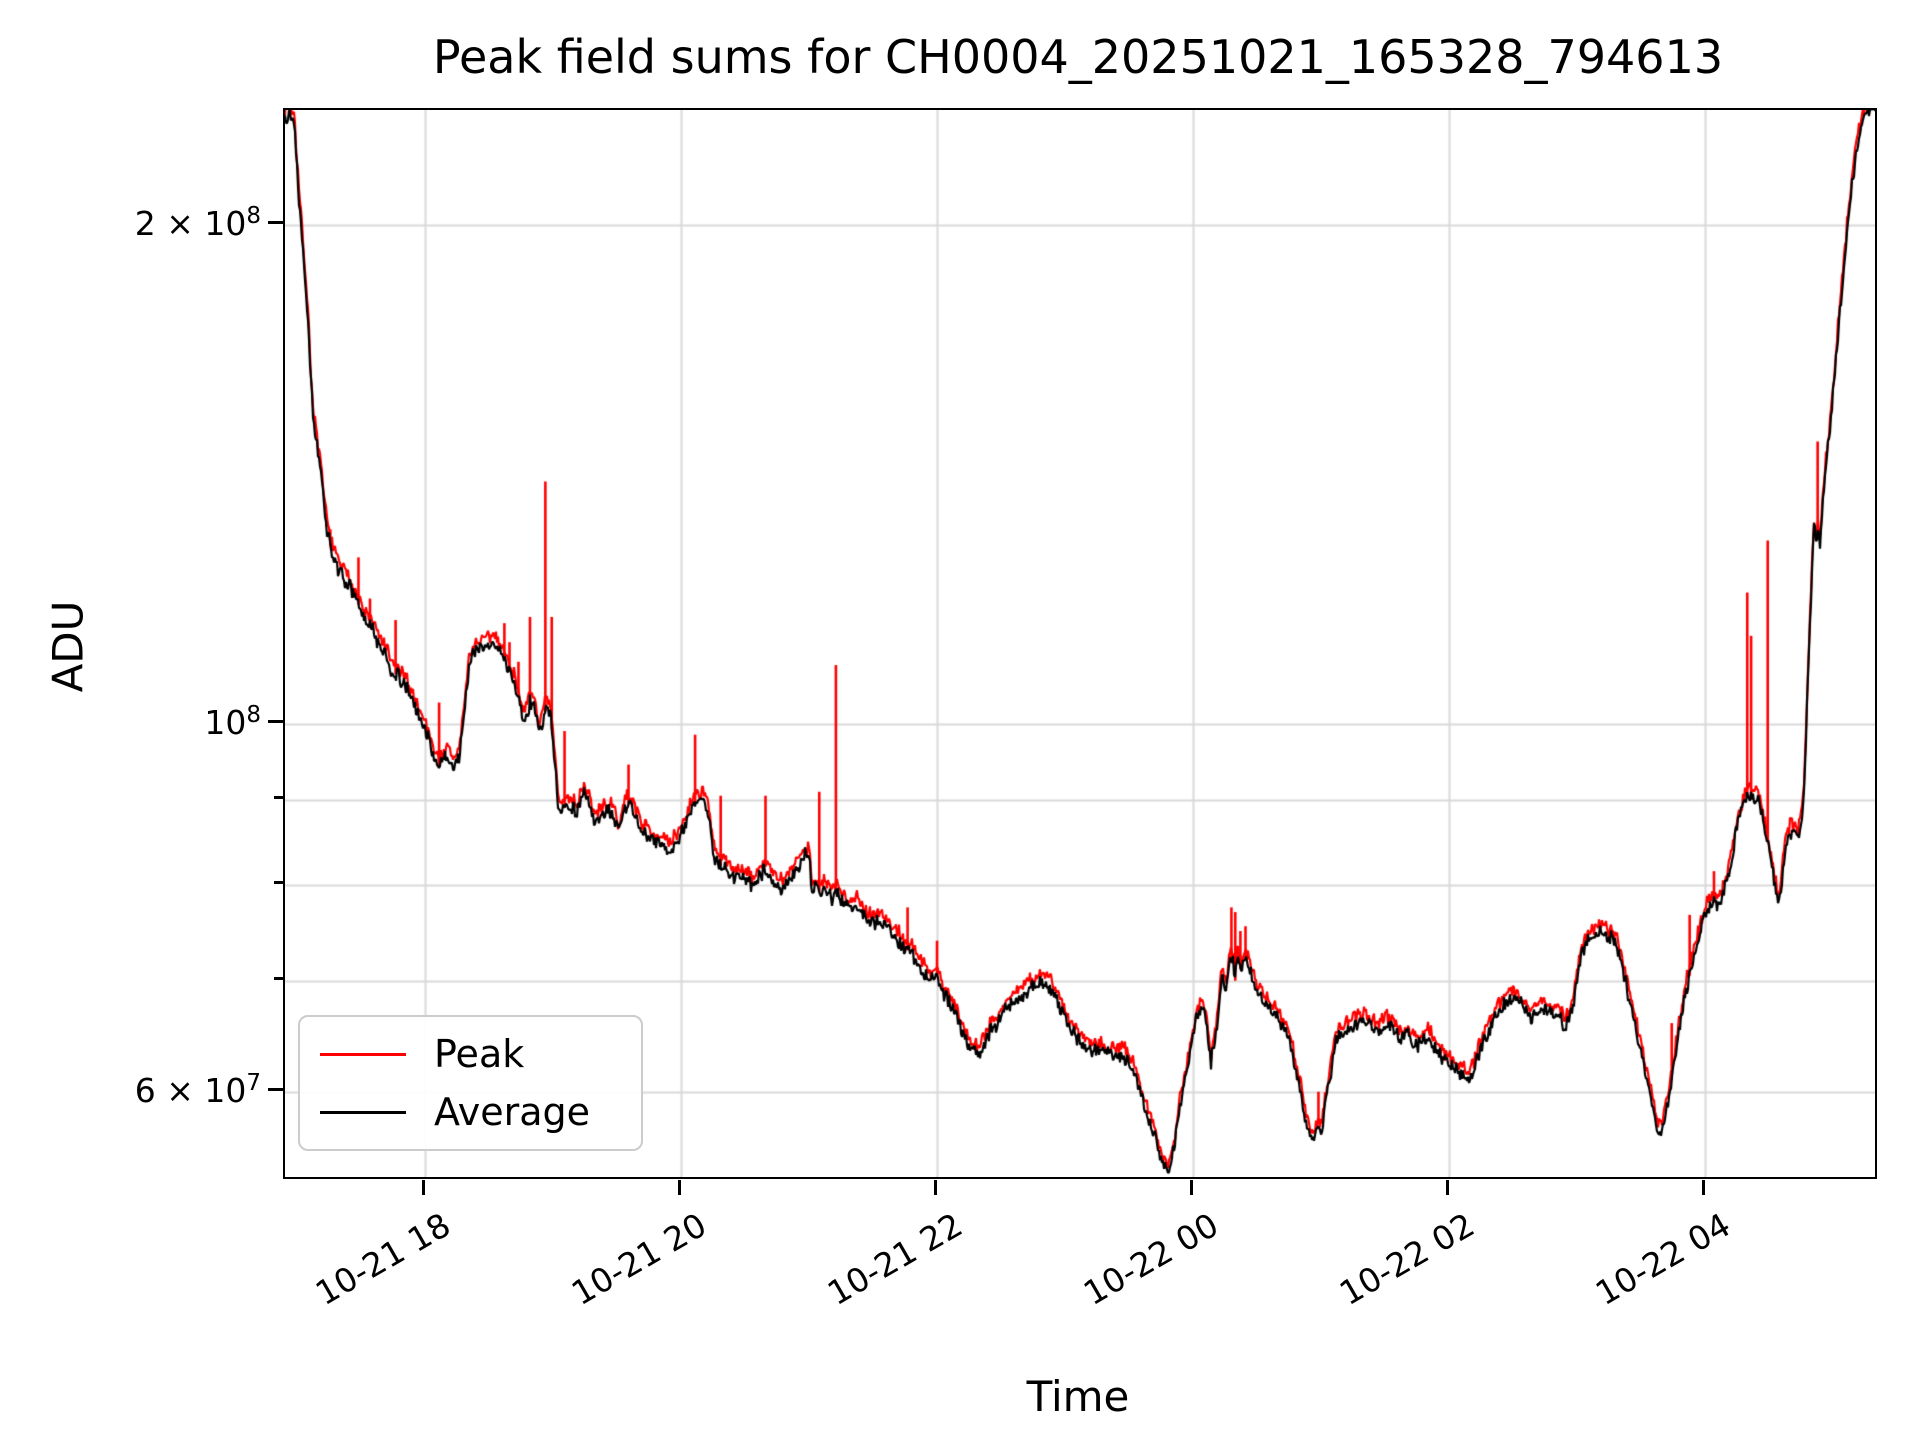  What do you see at coordinates (68, 646) in the screenshot?
I see `y-axis-label: ADU` at bounding box center [68, 646].